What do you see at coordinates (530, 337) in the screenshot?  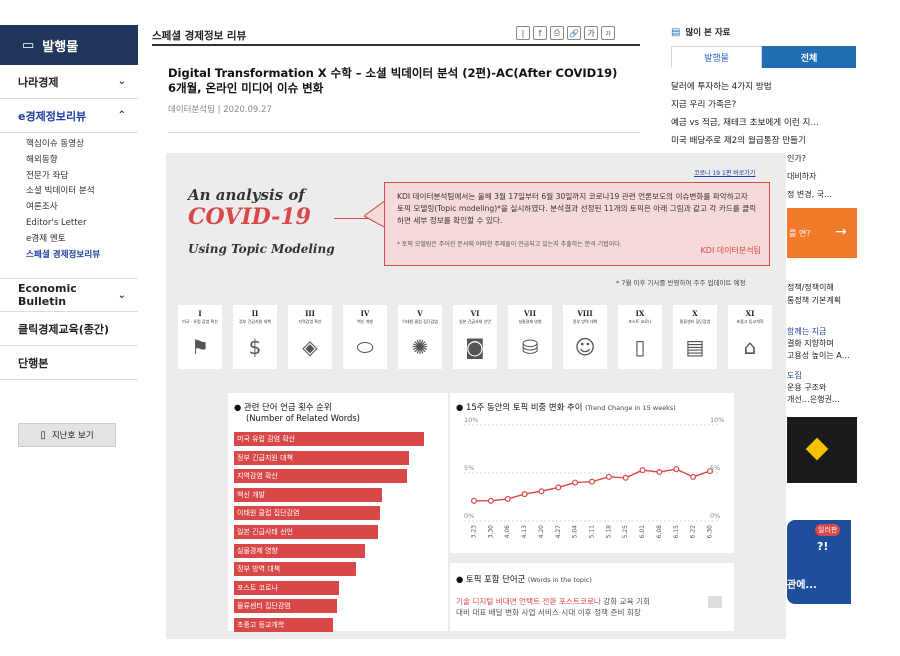 I see `topic-card-7: VII 실물경제 영향 ⛁` at bounding box center [530, 337].